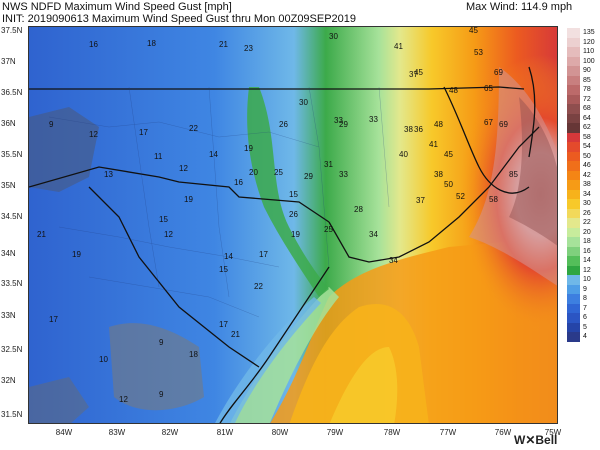 The image size is (600, 450). What do you see at coordinates (513, 174) in the screenshot?
I see `wind-gust-value: 85` at bounding box center [513, 174].